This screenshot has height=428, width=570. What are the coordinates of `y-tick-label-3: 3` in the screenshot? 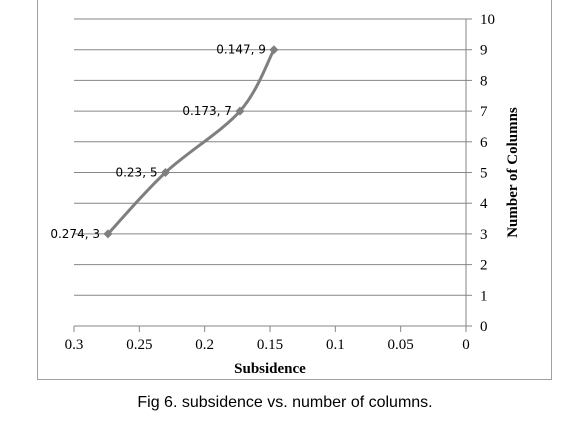 It's located at (484, 235).